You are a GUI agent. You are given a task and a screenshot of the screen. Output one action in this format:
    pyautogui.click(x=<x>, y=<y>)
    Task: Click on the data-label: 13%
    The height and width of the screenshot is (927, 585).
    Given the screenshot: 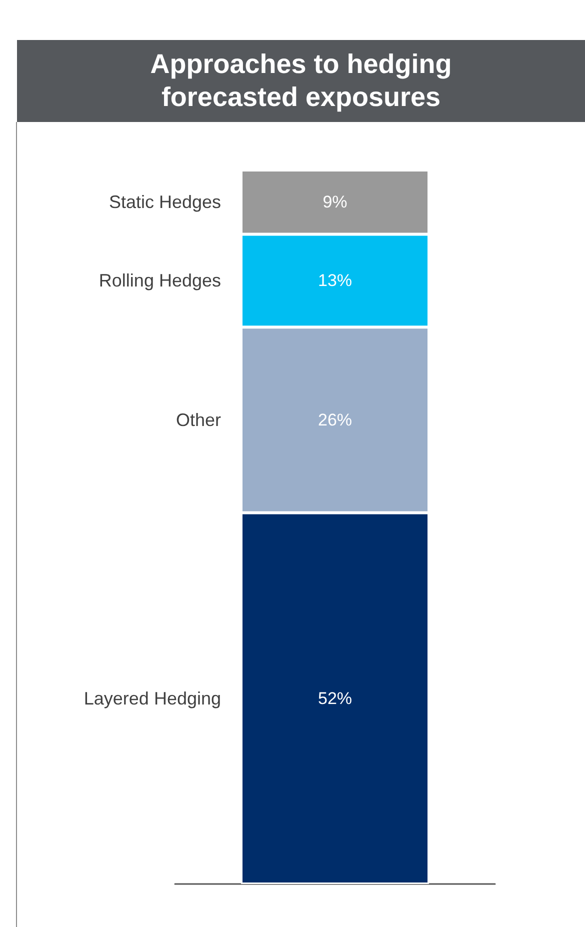 What is the action you would take?
    pyautogui.click(x=335, y=280)
    